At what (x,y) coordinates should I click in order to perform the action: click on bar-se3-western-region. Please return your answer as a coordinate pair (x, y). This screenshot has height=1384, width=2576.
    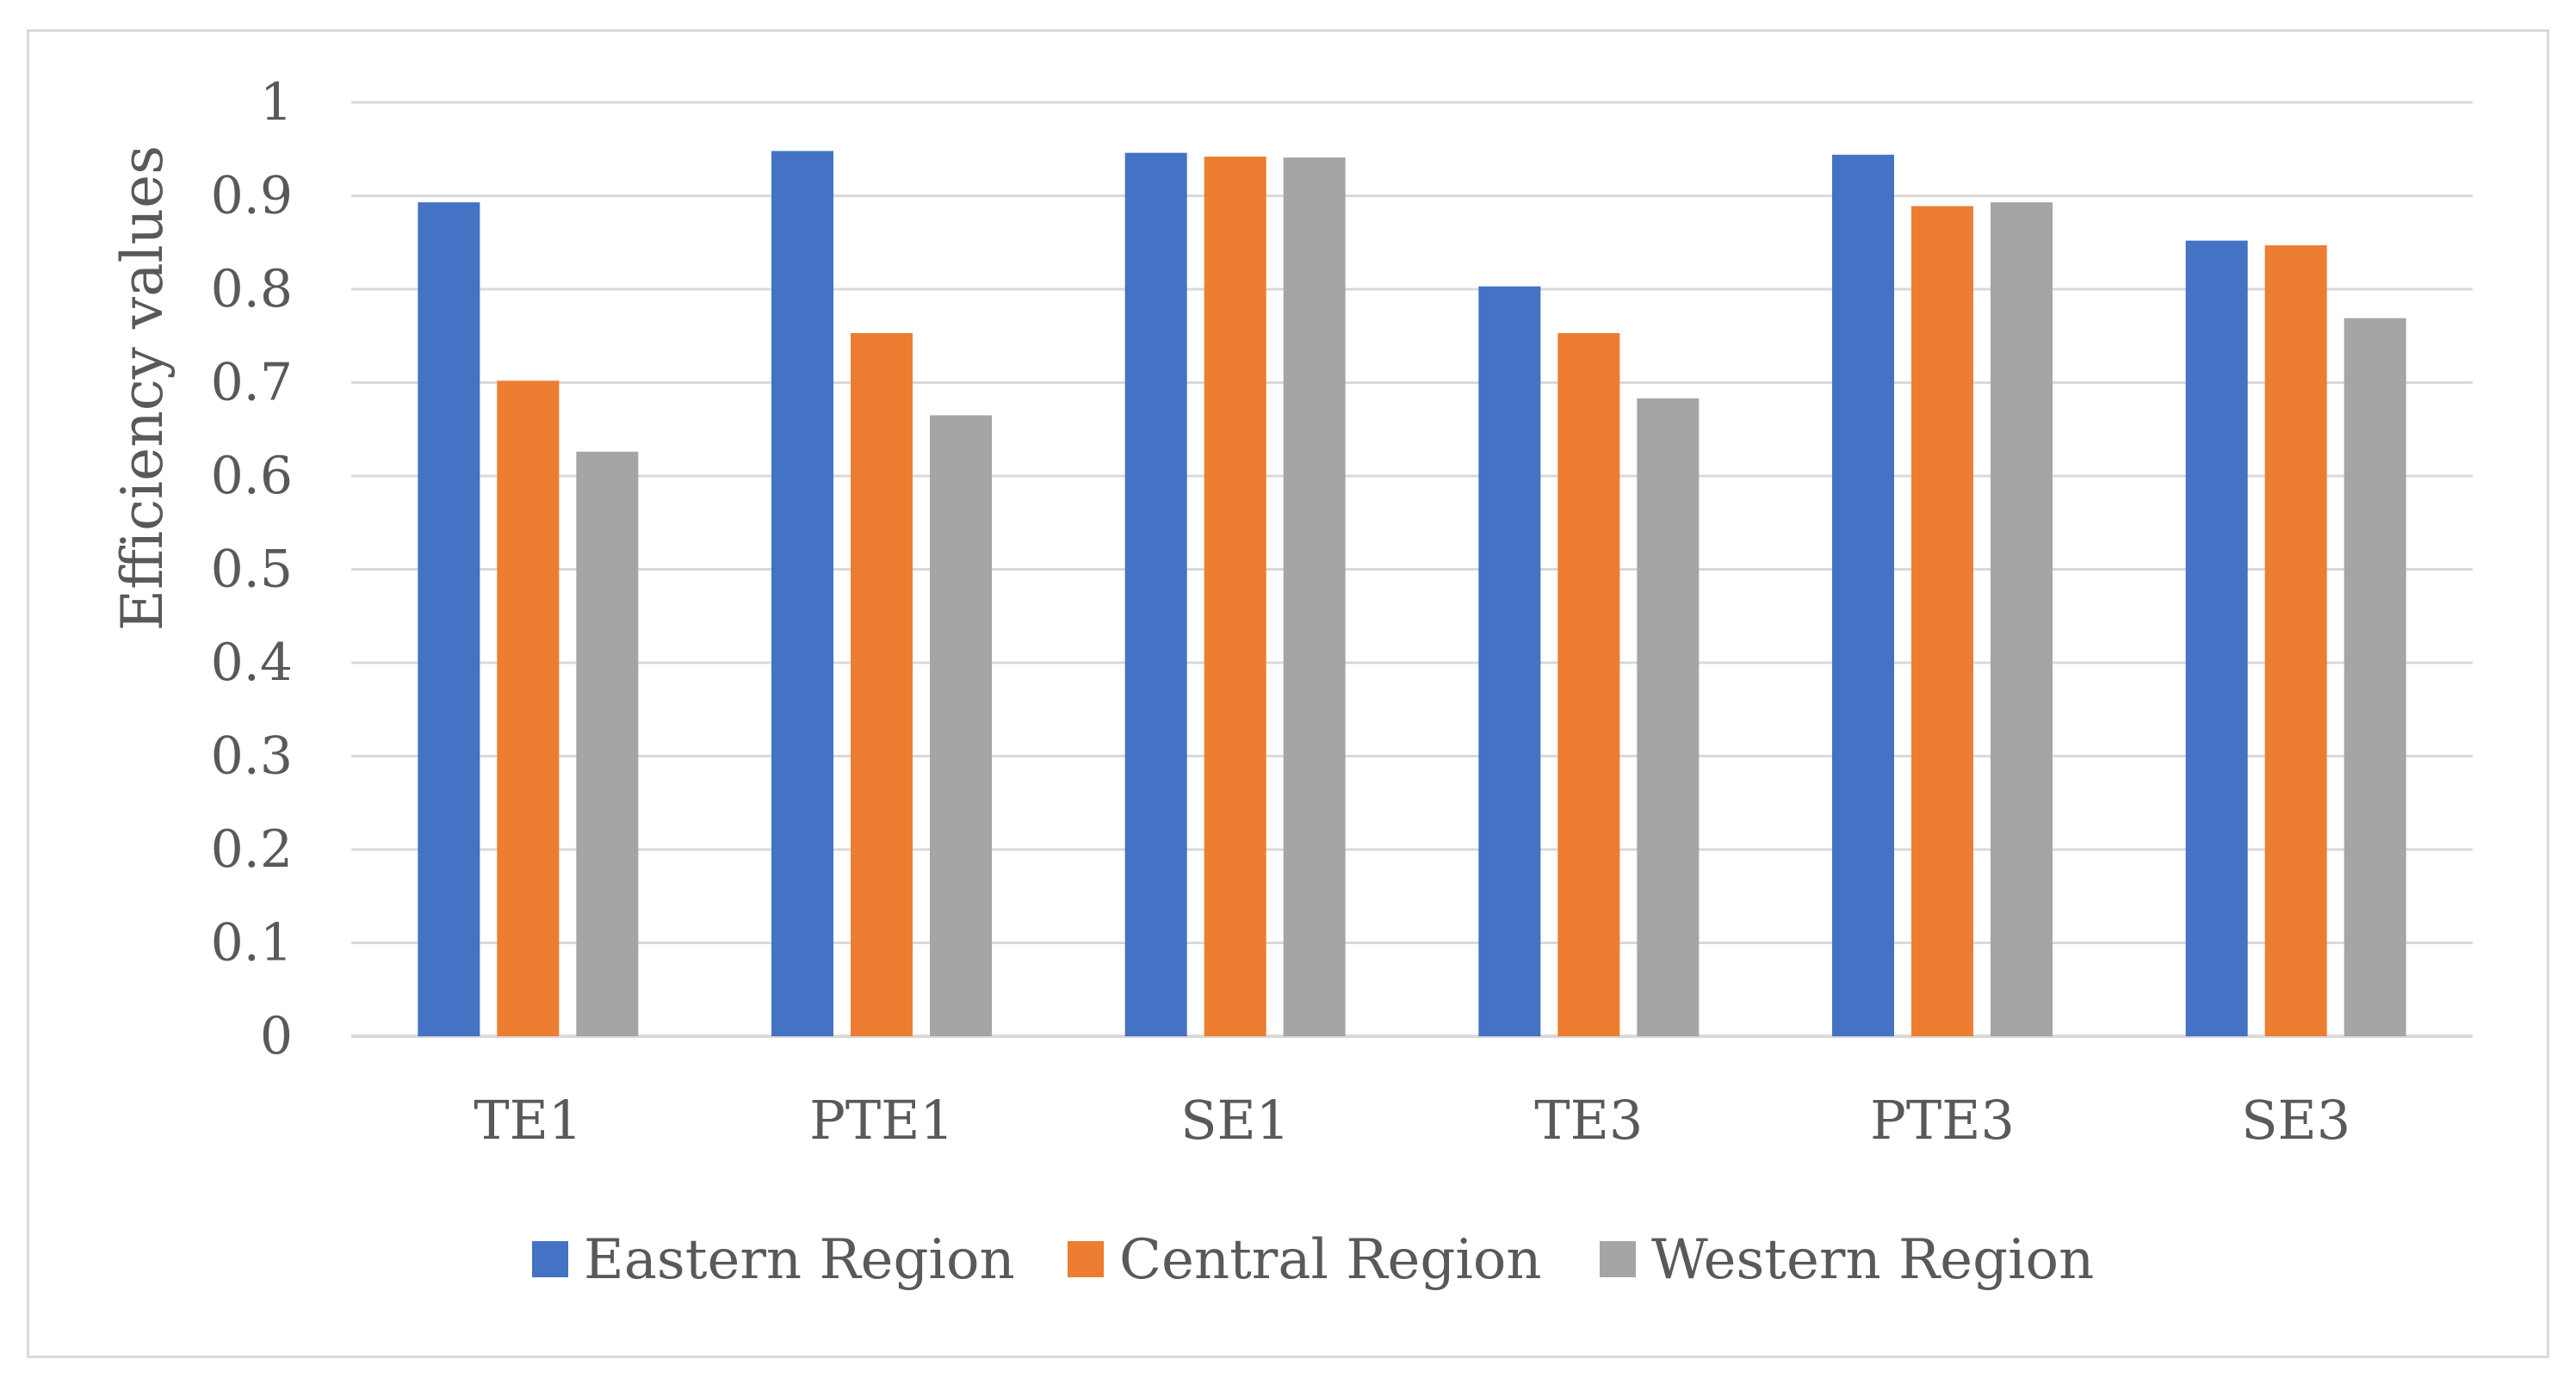
    Looking at the image, I should click on (2375, 677).